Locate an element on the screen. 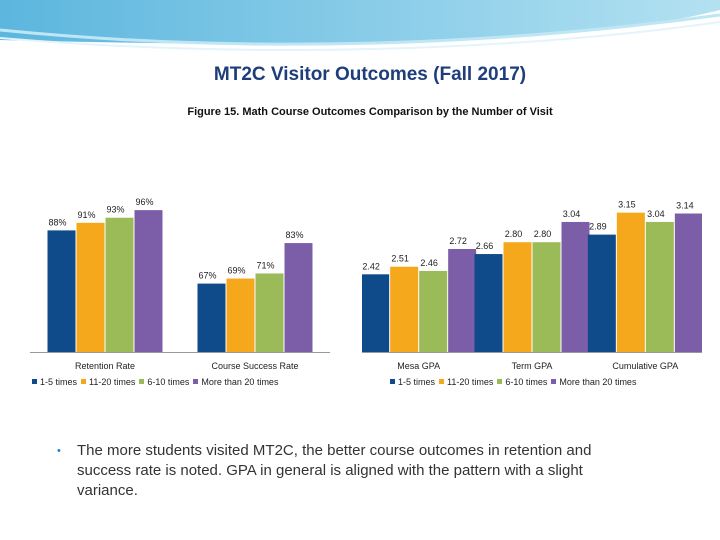 This screenshot has height=540, width=720. bar-cumulative-gpa-more-than-20-times is located at coordinates (688, 282).